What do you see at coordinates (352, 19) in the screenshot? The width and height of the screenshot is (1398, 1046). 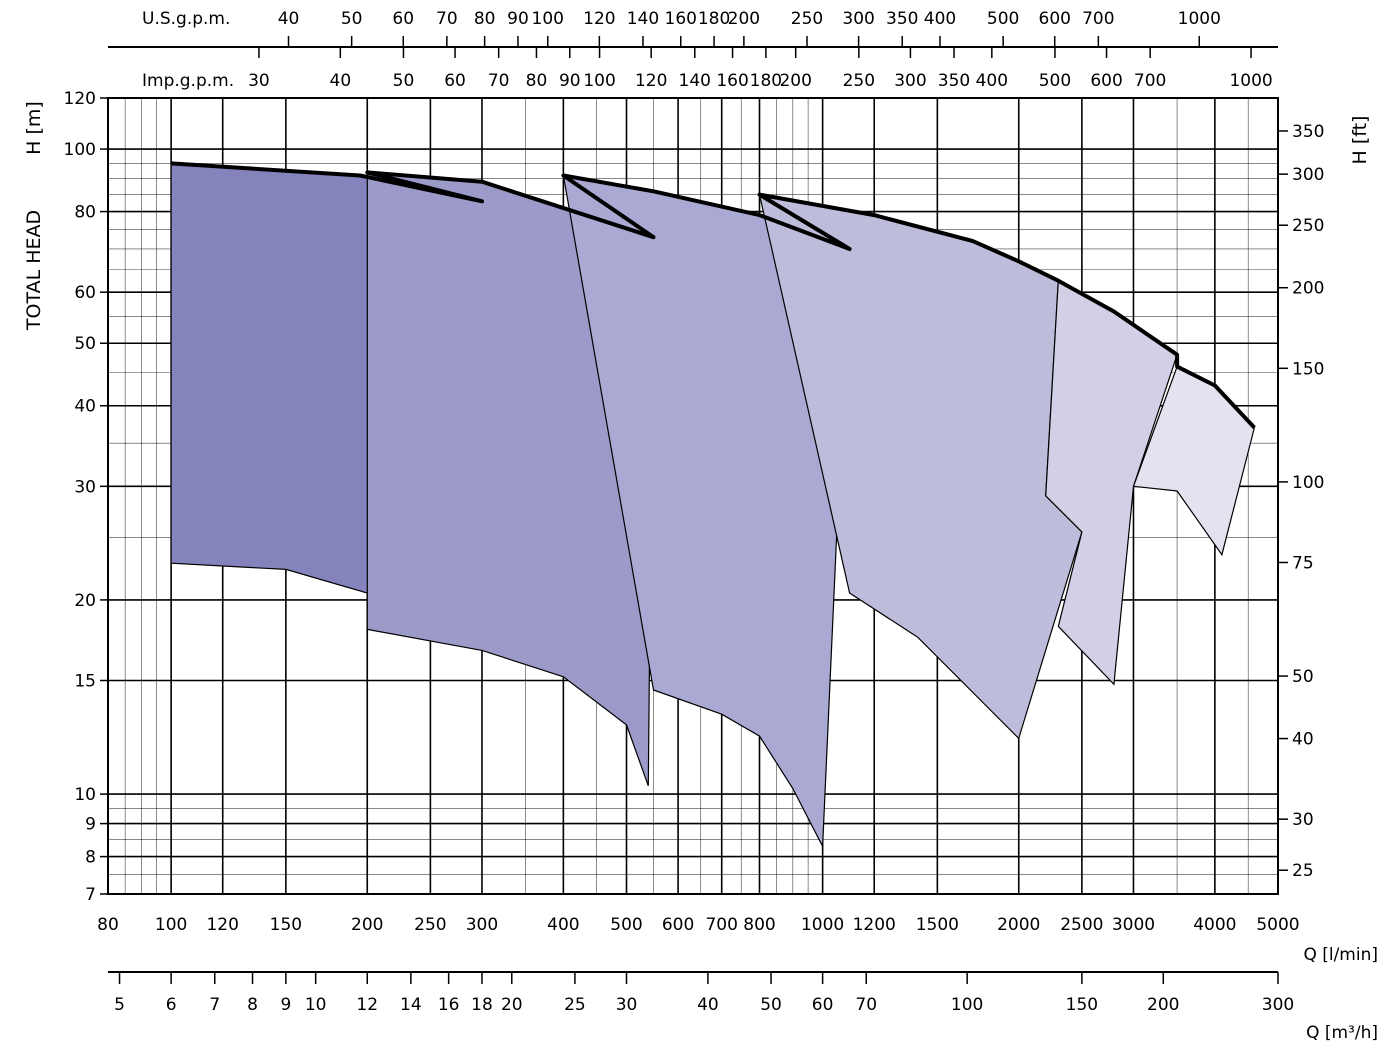 I see `x-usgpm-tick-label: 50` at bounding box center [352, 19].